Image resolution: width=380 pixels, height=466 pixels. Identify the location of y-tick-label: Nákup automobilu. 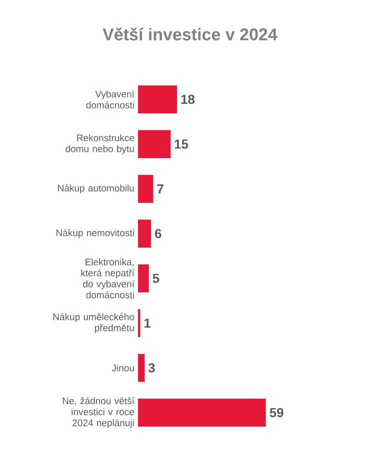
(96, 189).